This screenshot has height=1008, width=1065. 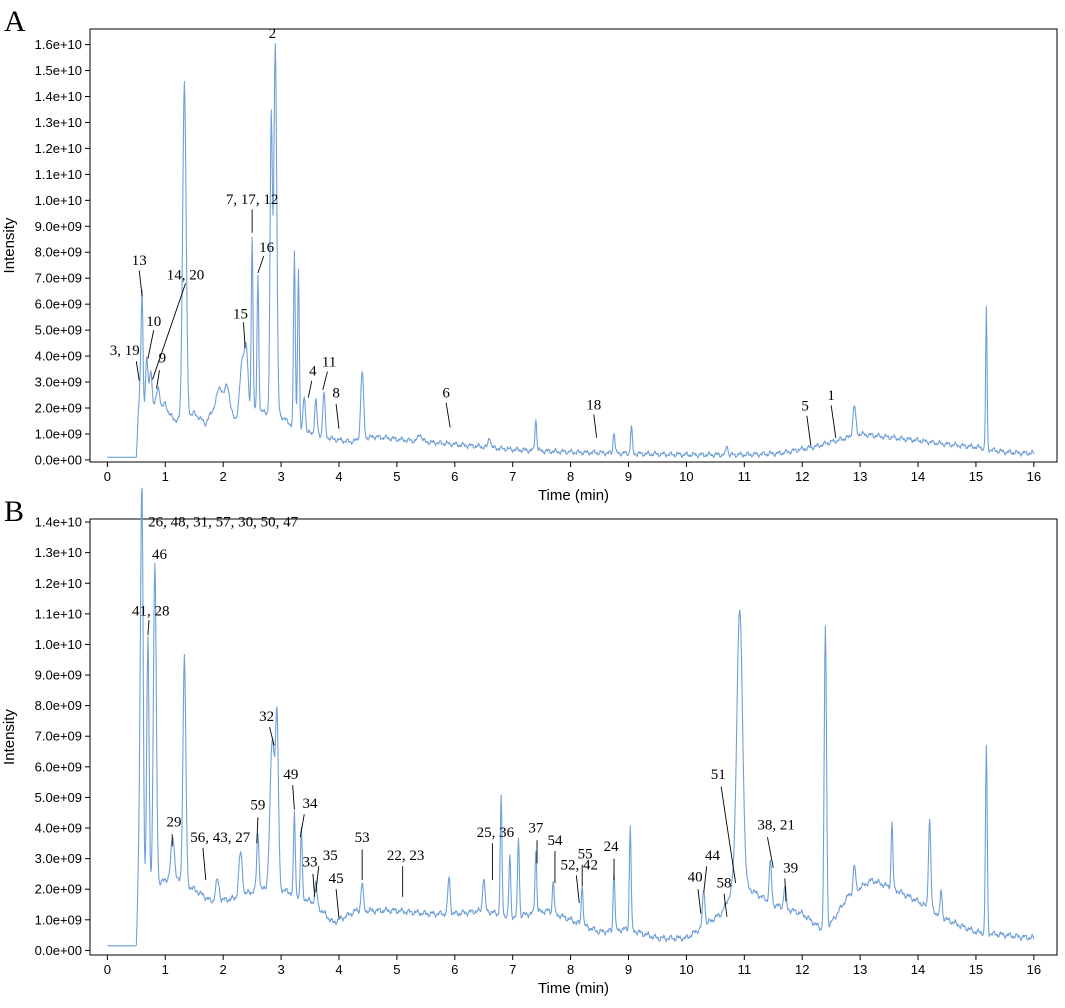 I want to click on peak-label: 14, 20, so click(x=186, y=276).